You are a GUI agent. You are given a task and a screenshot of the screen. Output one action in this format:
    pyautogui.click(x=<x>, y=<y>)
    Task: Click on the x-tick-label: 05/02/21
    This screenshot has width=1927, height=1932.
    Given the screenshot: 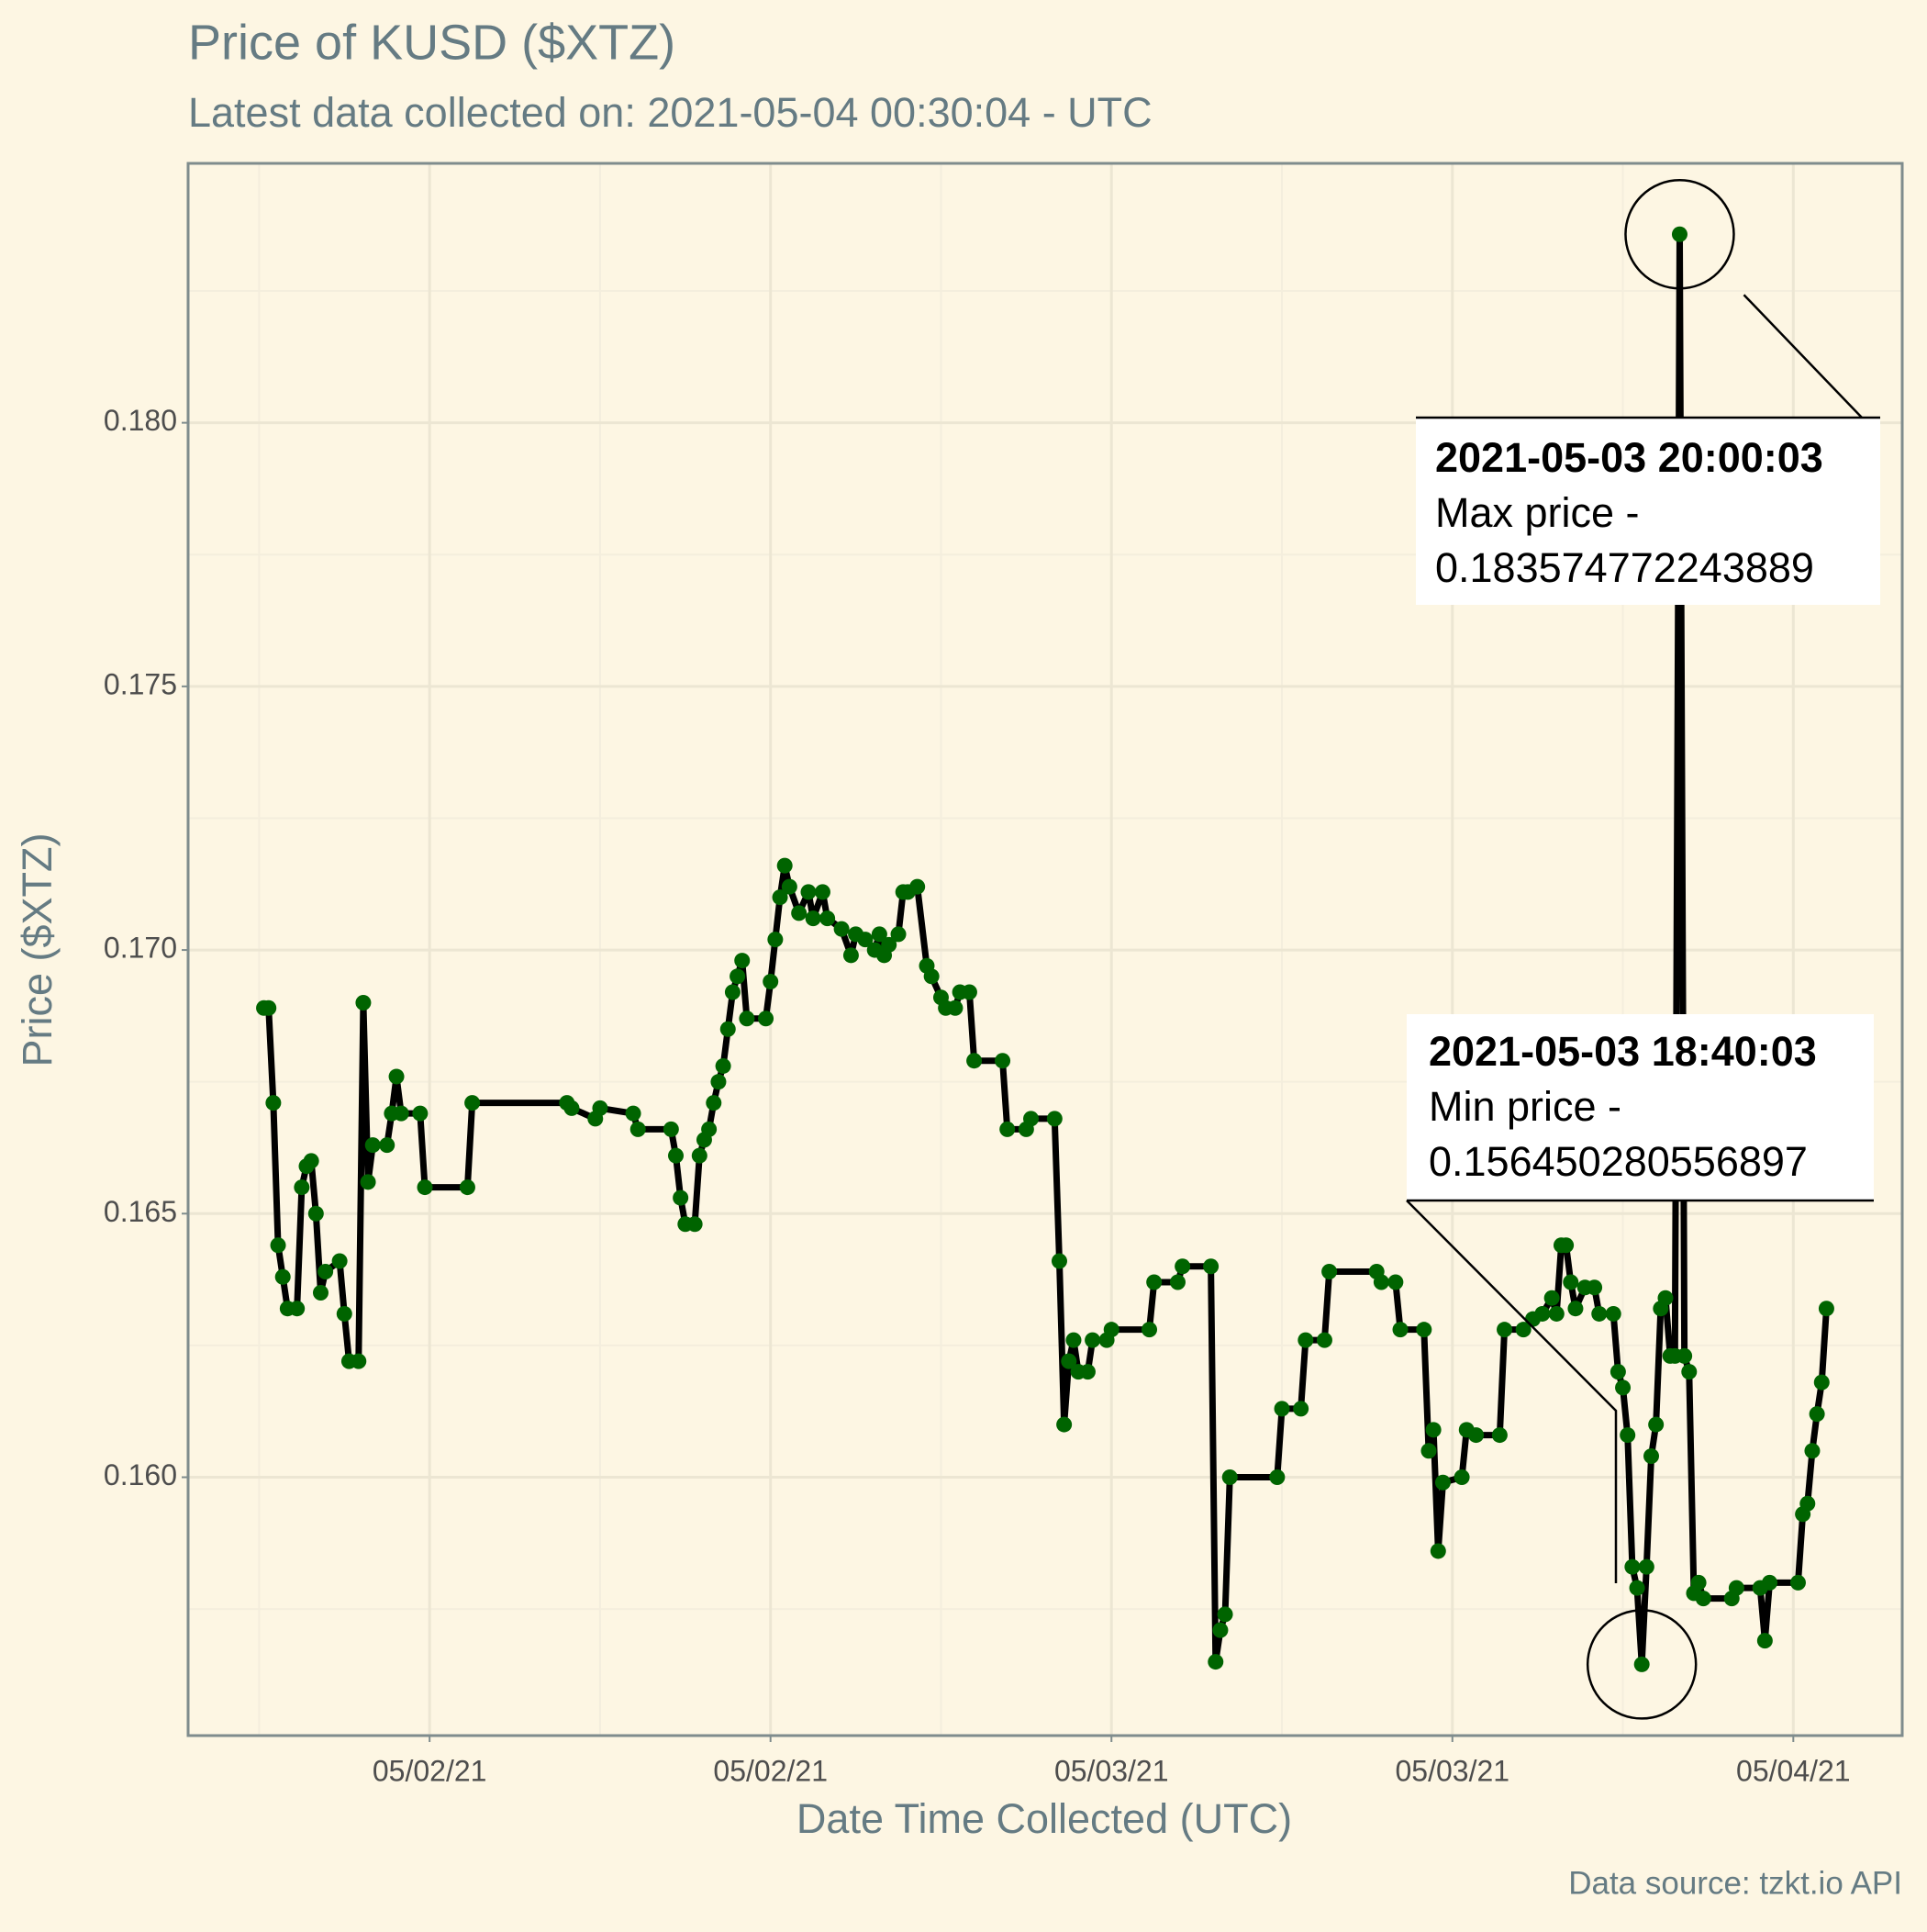 What is the action you would take?
    pyautogui.click(x=430, y=1770)
    